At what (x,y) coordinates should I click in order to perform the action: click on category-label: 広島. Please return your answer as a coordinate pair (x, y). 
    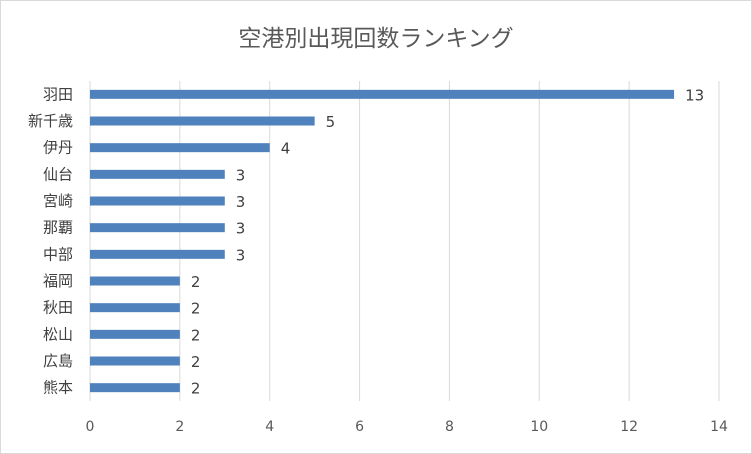
    Looking at the image, I should click on (58, 361).